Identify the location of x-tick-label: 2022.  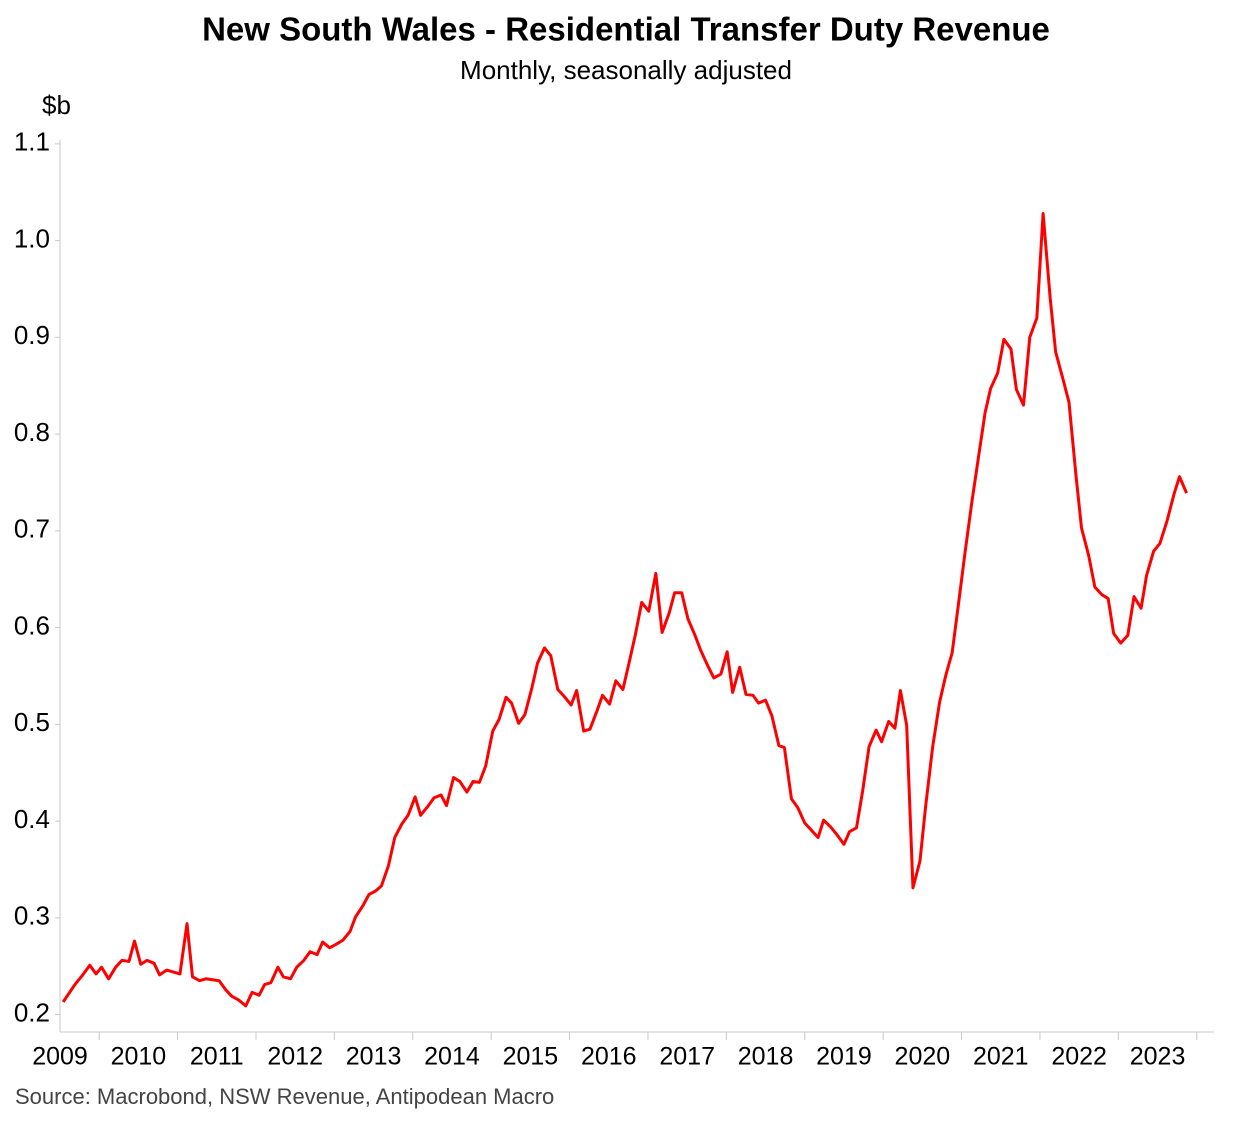
(1079, 1057).